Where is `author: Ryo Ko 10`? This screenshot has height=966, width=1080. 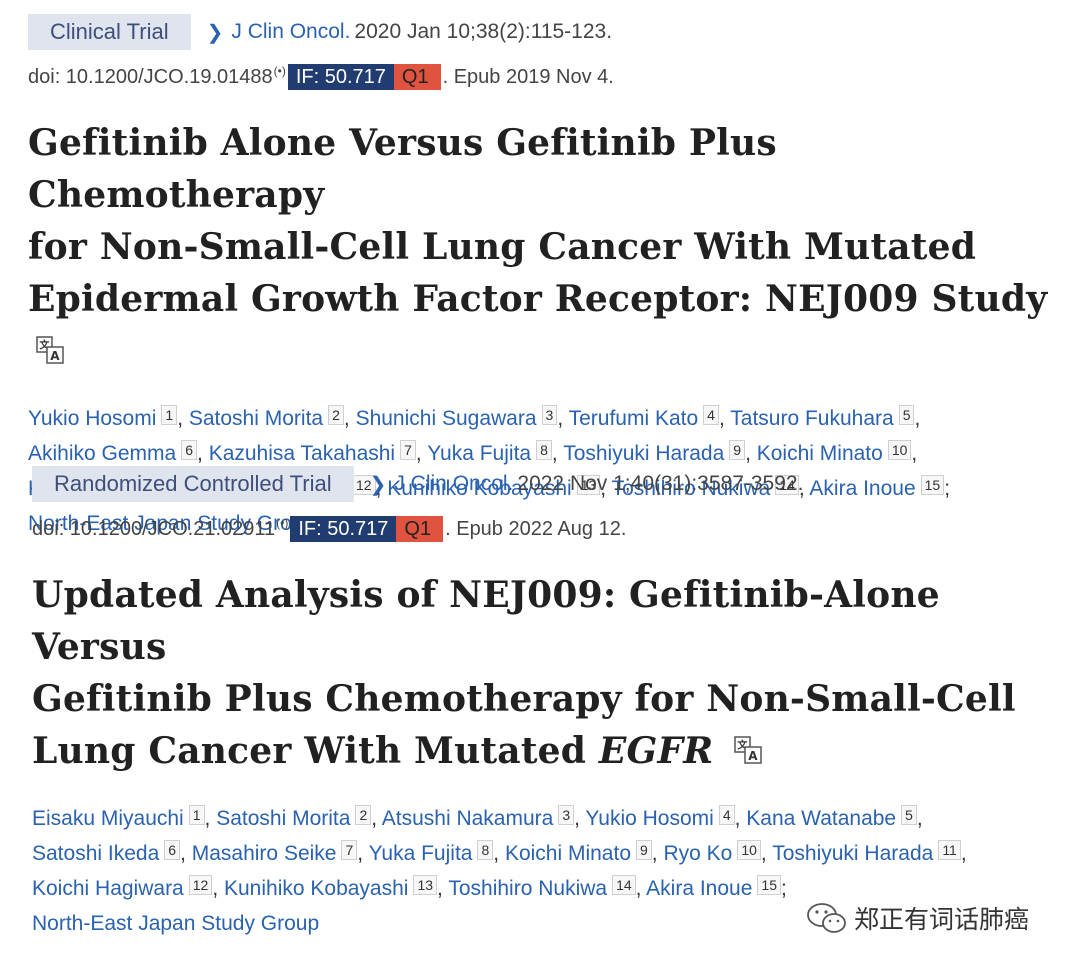 author: Ryo Ko 10 is located at coordinates (712, 852).